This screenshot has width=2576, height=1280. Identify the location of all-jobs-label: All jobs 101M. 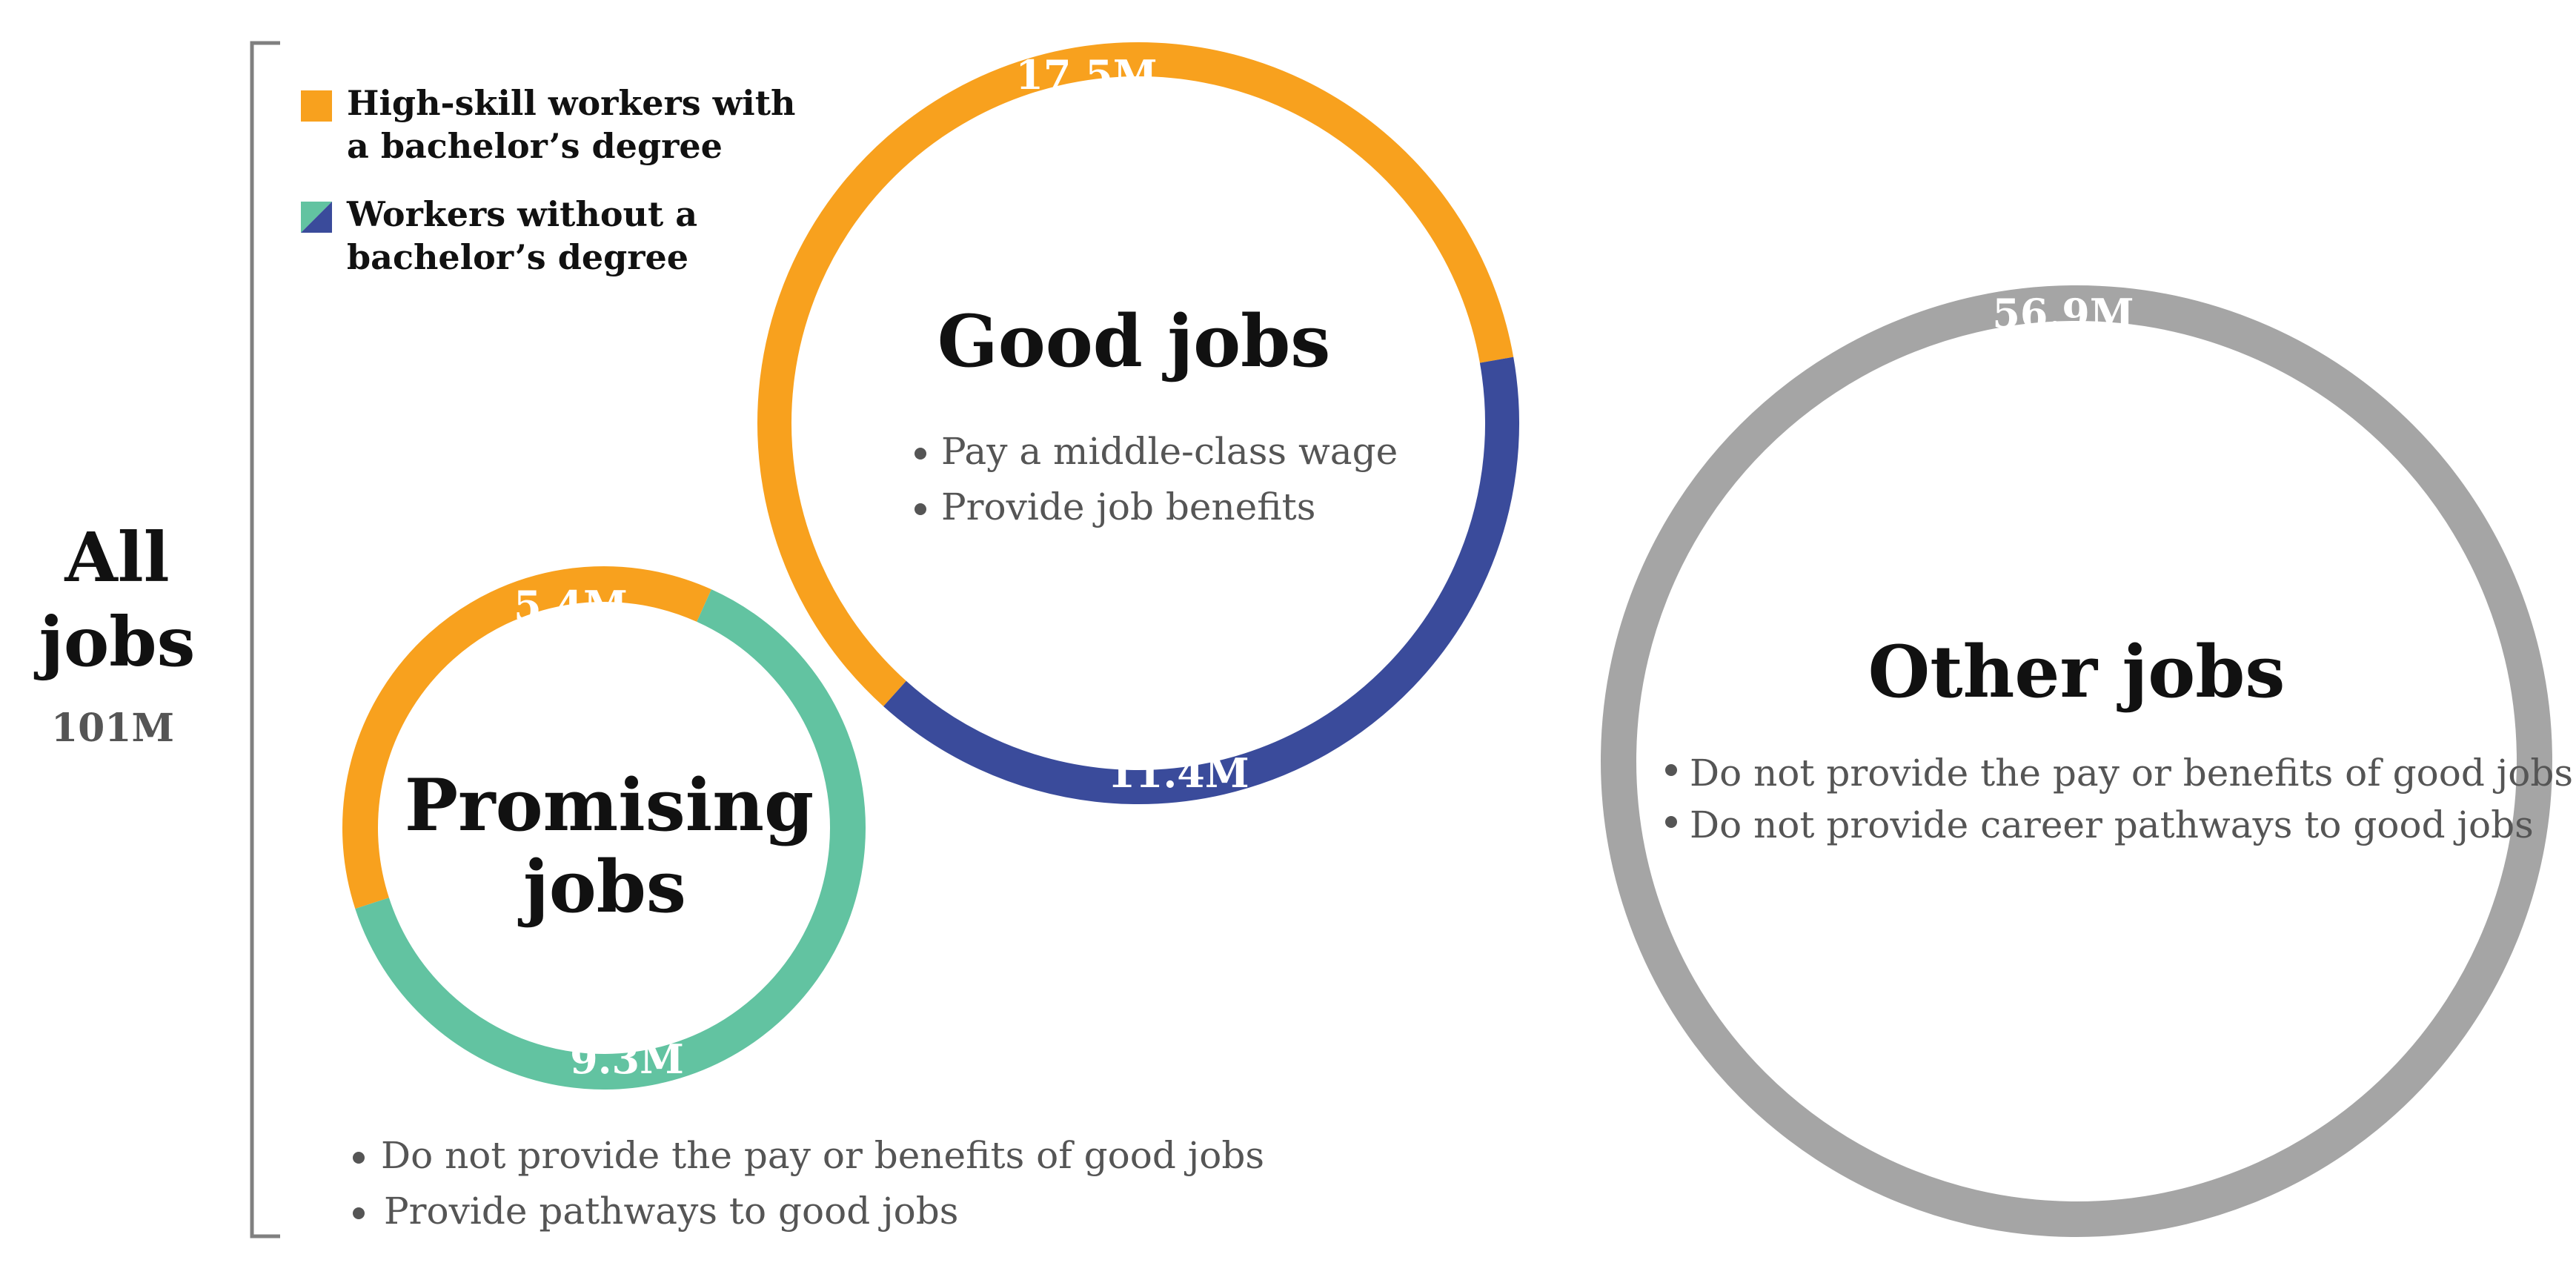
(115, 634).